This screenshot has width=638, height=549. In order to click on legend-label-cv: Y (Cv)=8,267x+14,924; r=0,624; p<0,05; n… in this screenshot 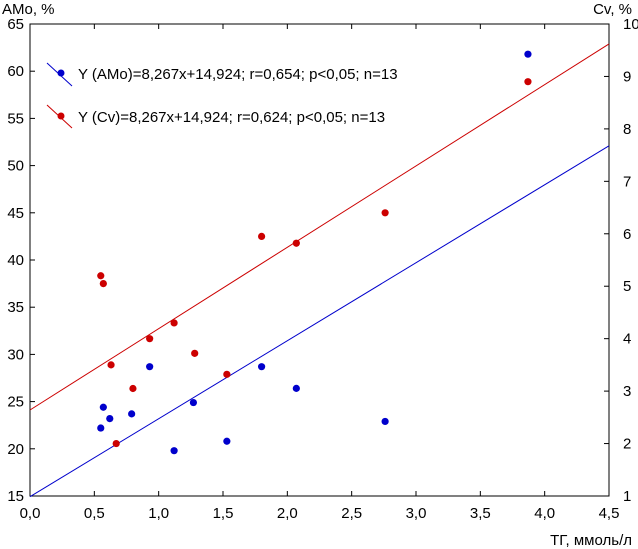, I will do `click(231, 117)`.